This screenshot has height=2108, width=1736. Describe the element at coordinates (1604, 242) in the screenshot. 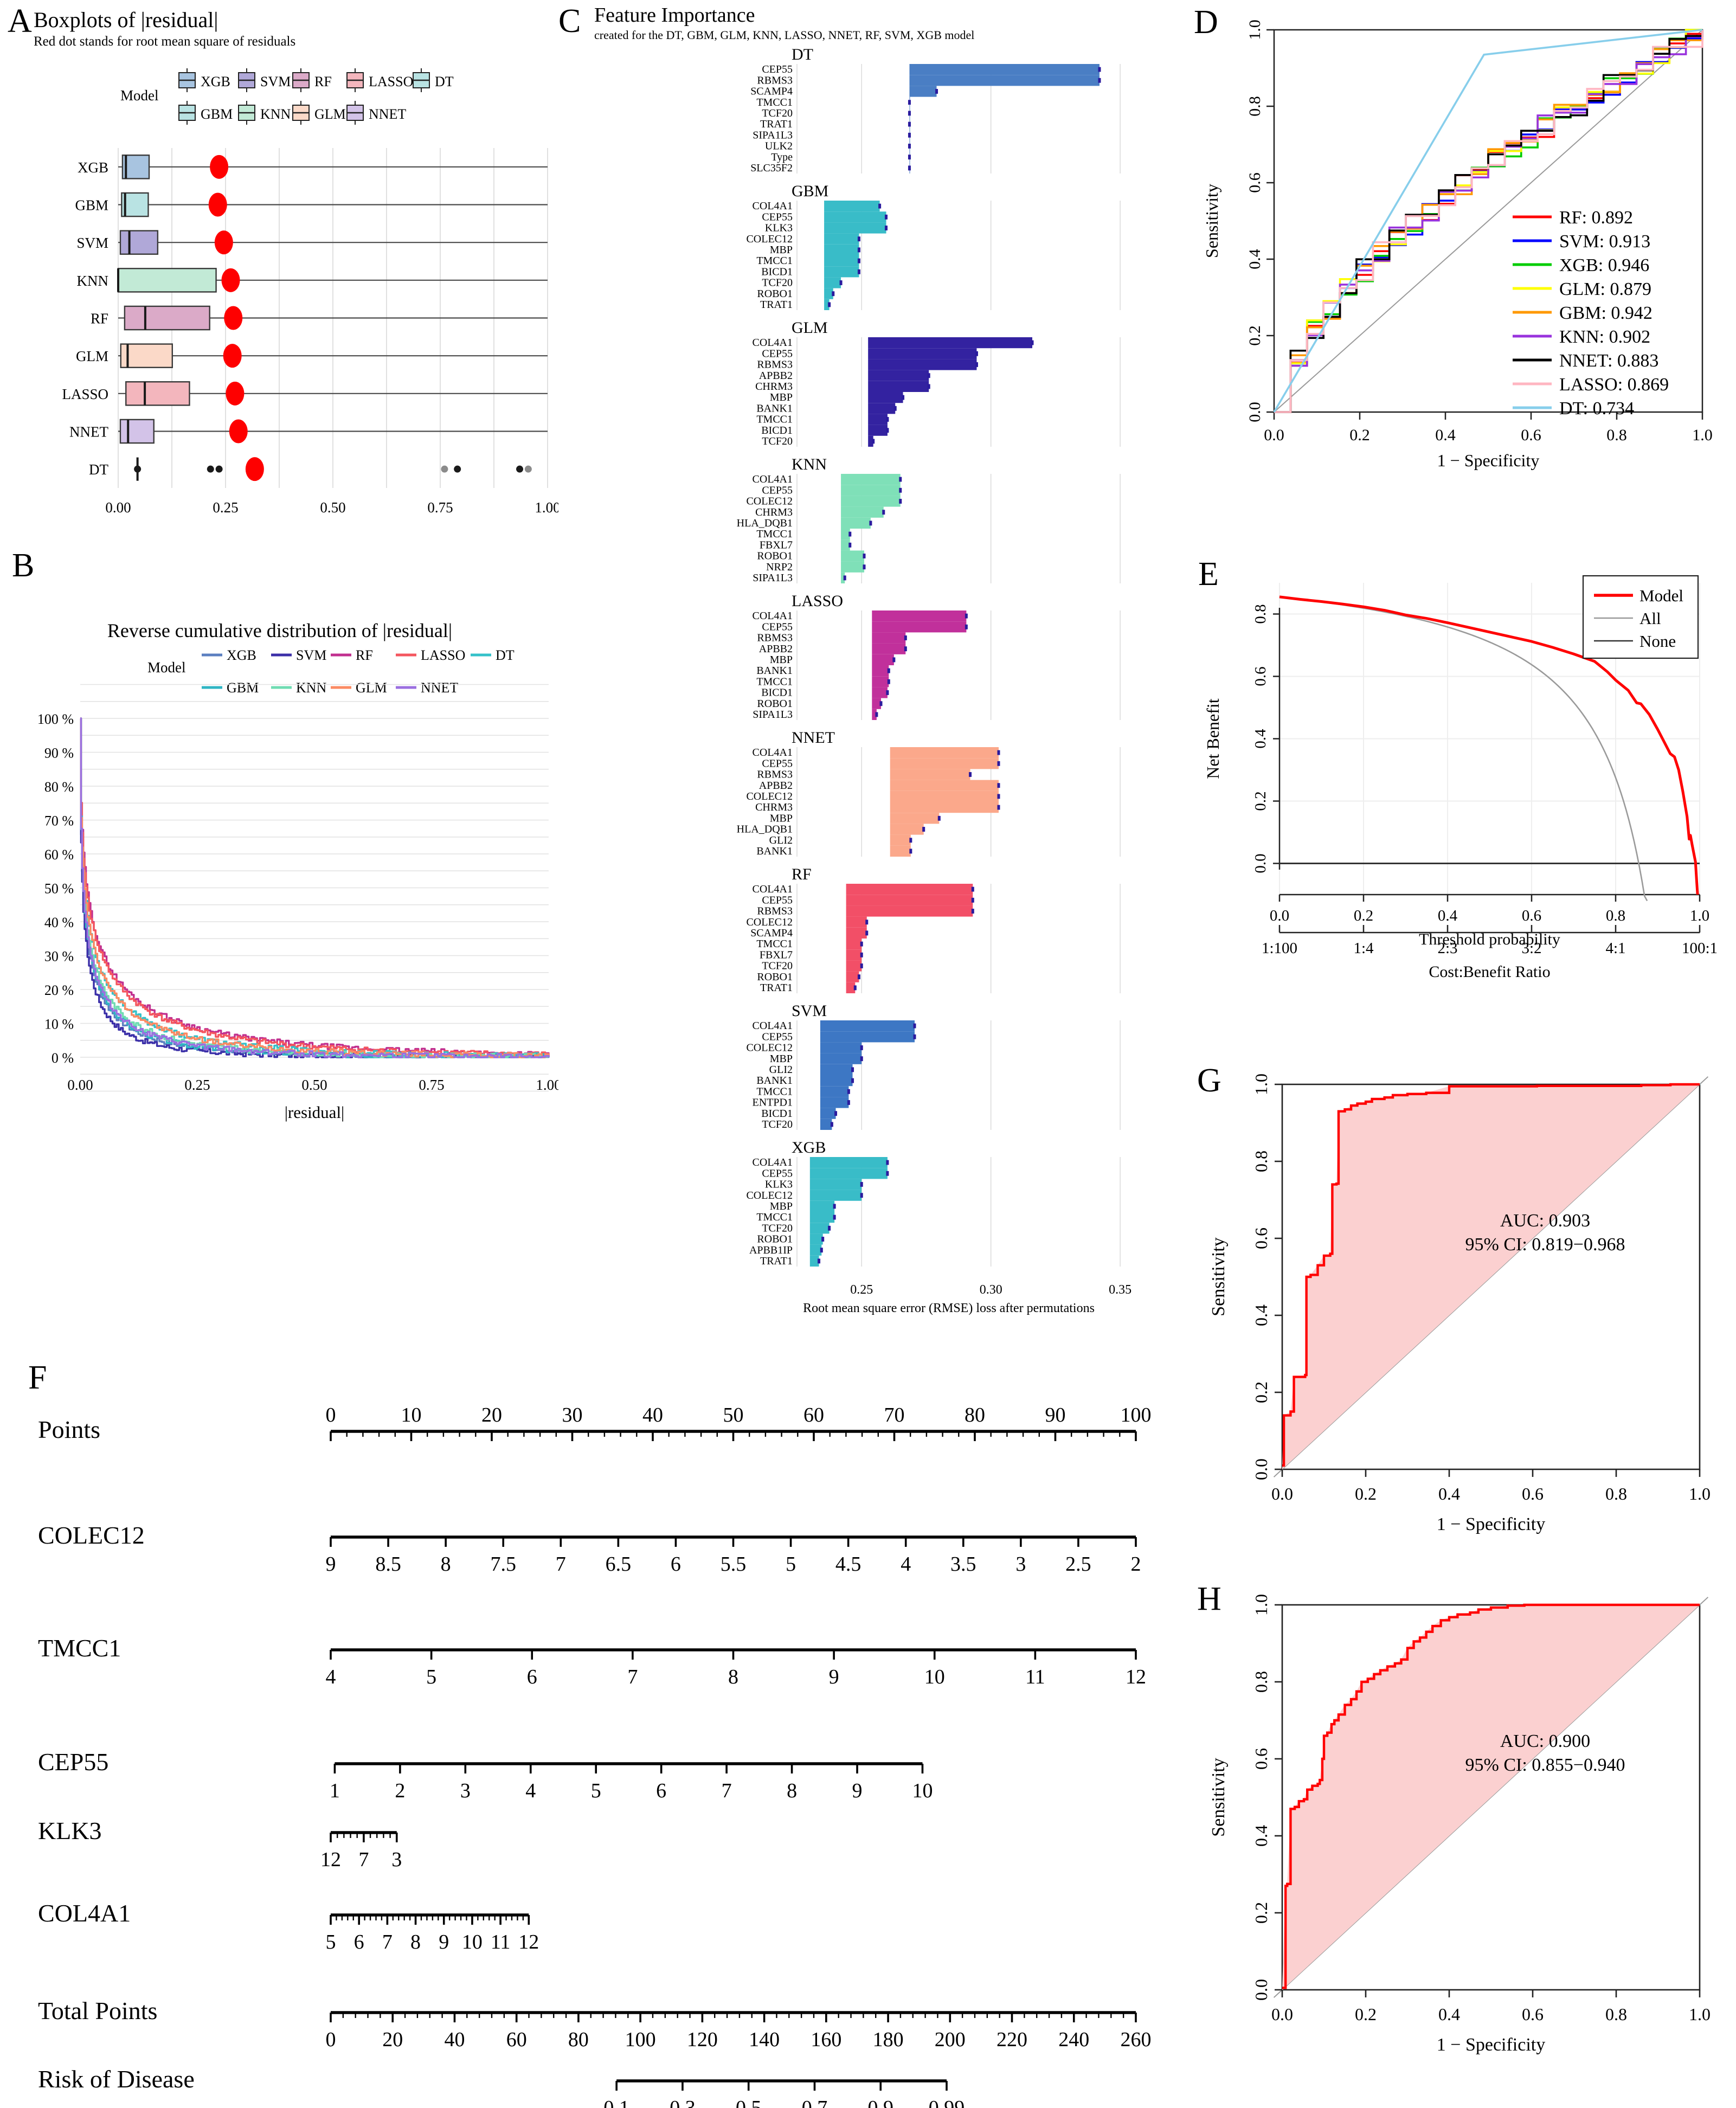

I see `panel-d-legend-label-SVM: SVM: 0.913` at that location.